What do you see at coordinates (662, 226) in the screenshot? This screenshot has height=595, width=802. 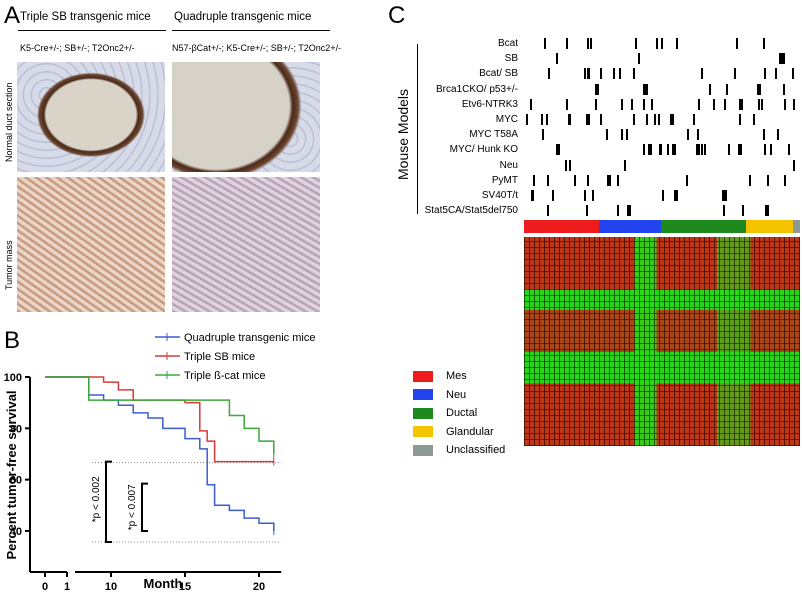 I see `subtype-bar` at bounding box center [662, 226].